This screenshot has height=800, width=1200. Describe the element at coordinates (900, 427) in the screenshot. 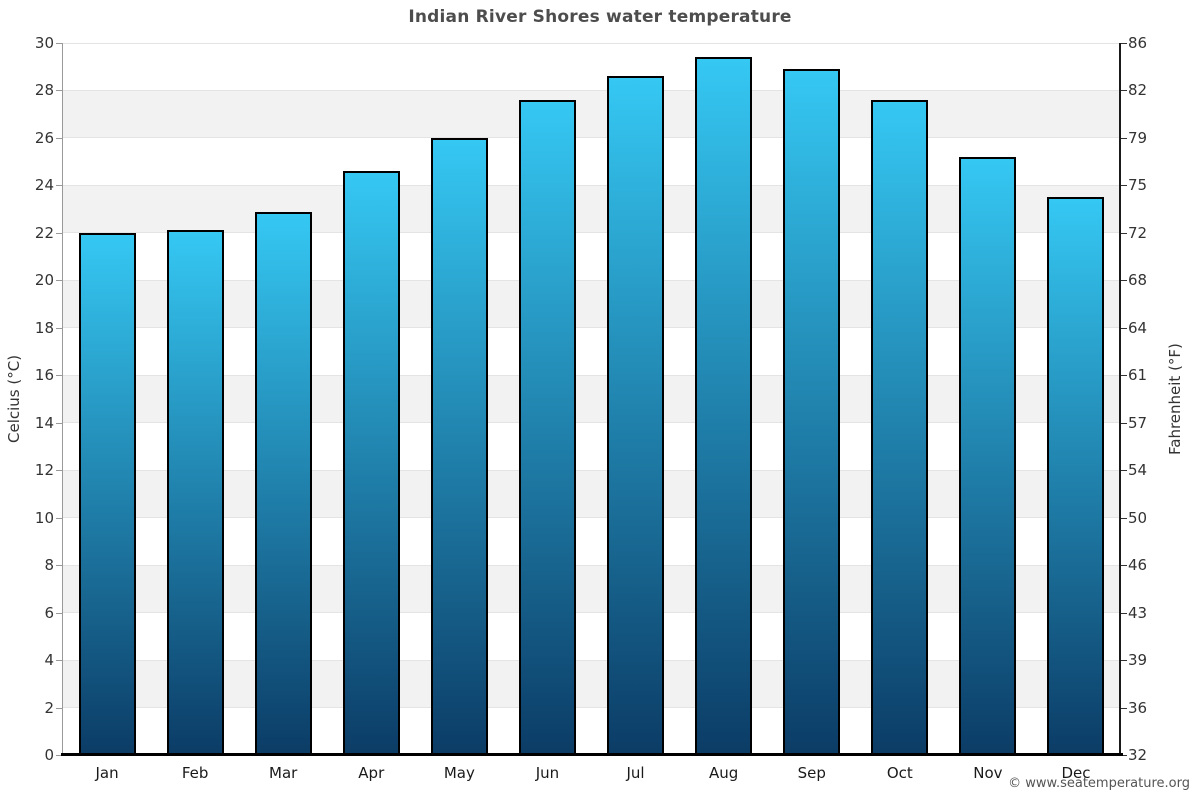

I see `bar-oct` at that location.